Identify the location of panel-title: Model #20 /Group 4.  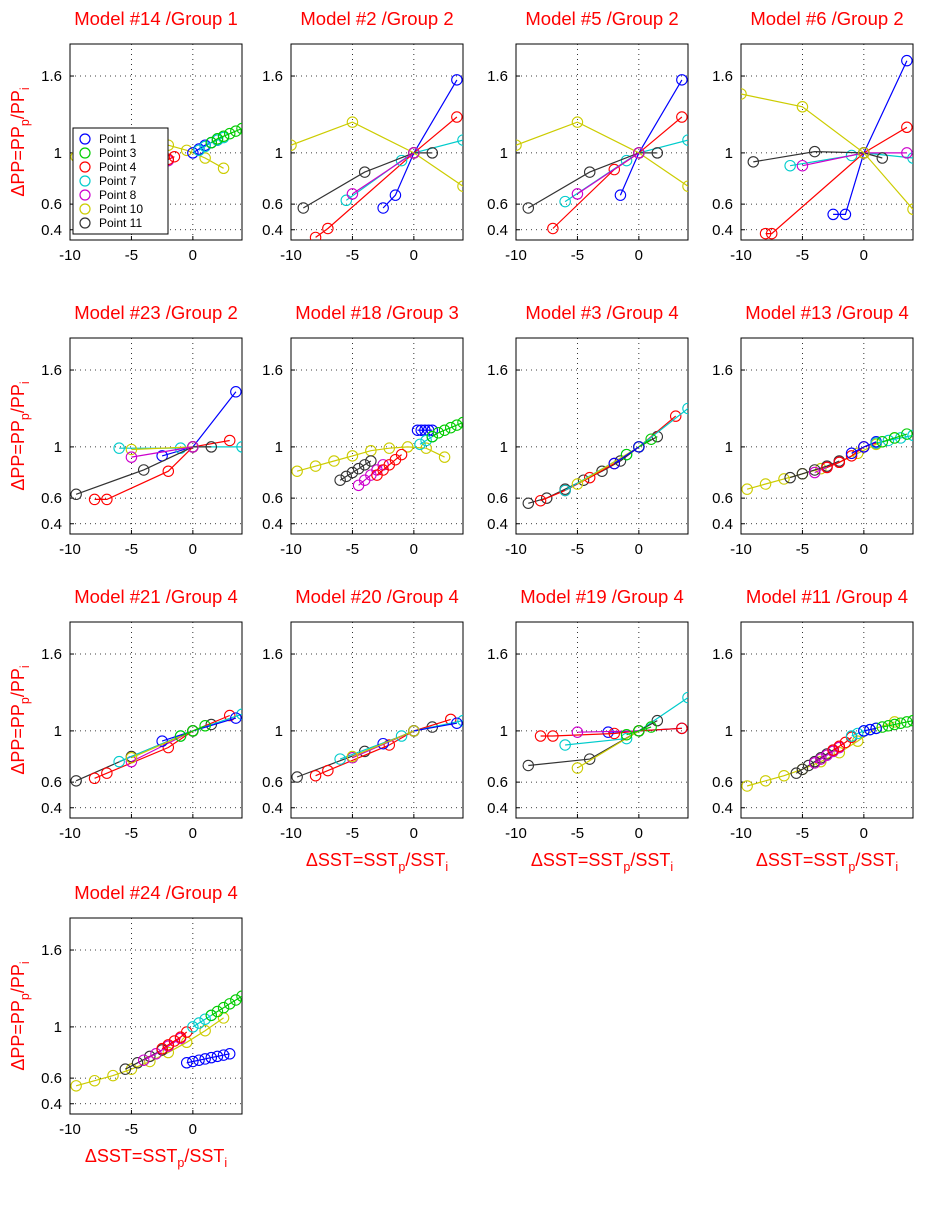
(377, 596).